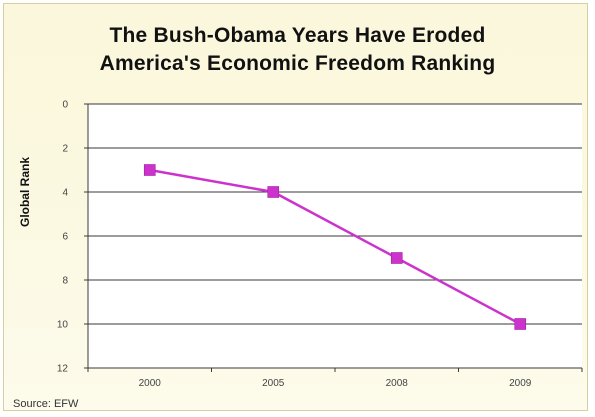  Describe the element at coordinates (150, 383) in the screenshot. I see `x-tick-label: 2000` at that location.